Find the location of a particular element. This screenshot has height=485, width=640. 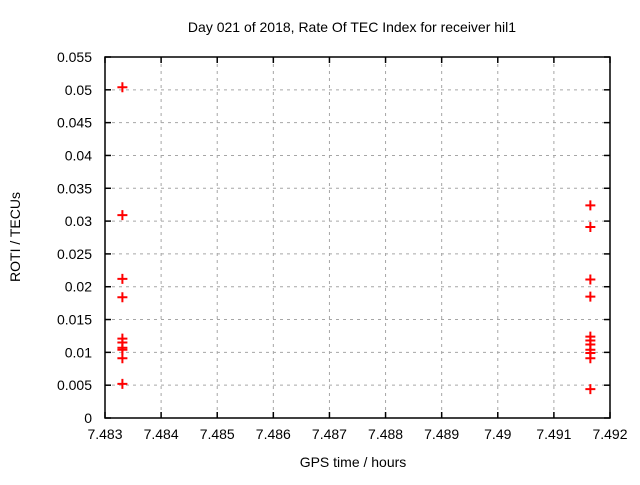

y-tick-label: 0.005 is located at coordinates (74, 385).